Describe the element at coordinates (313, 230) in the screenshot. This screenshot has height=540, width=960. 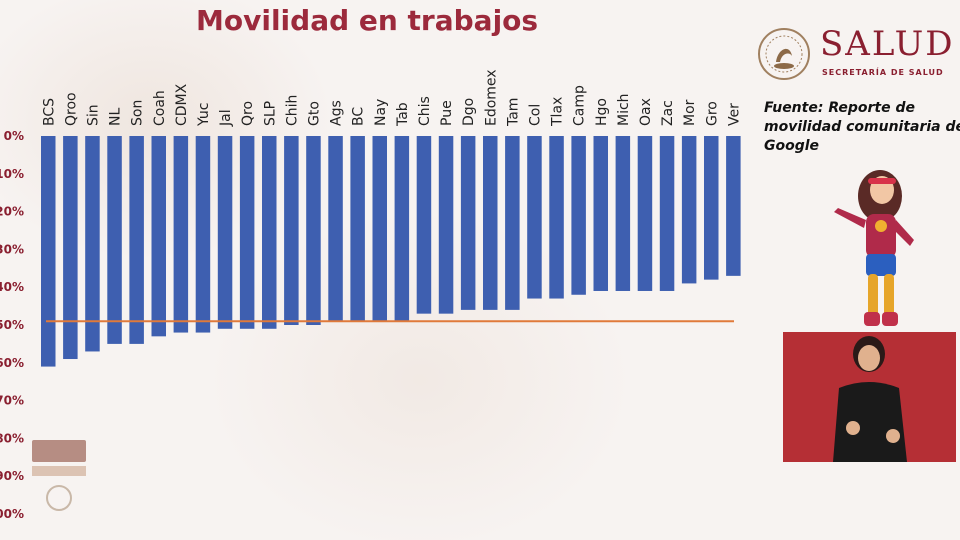
I see `bar-gto` at that location.